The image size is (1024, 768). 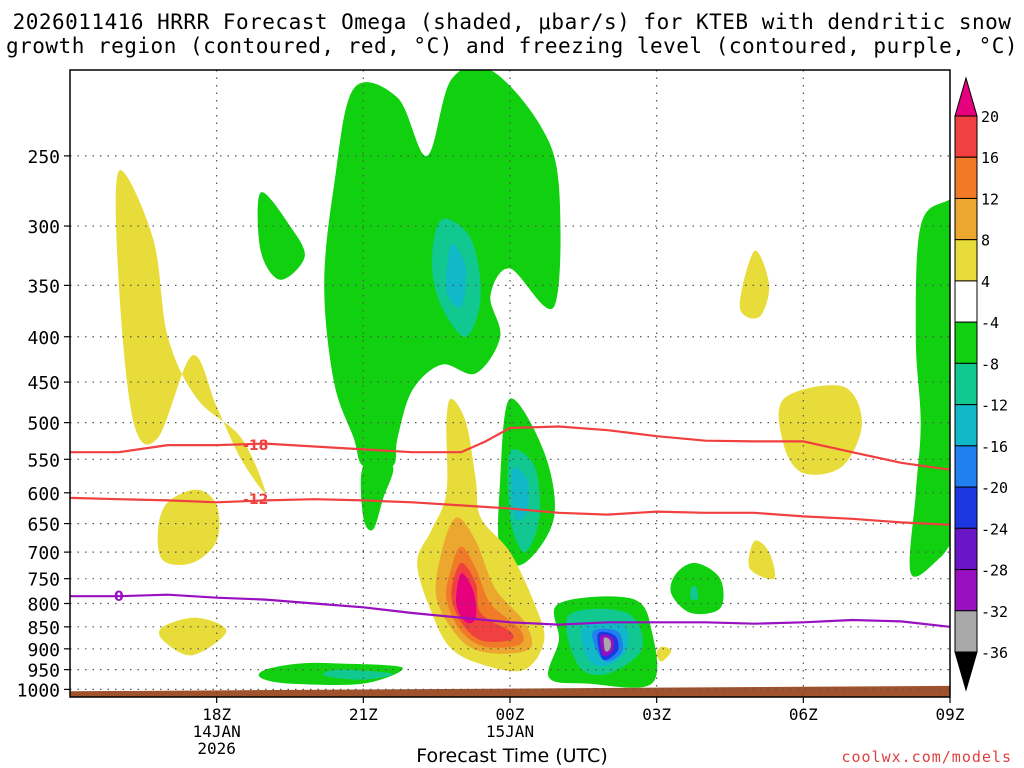 I want to click on y-tick-label: 350, so click(x=43, y=286).